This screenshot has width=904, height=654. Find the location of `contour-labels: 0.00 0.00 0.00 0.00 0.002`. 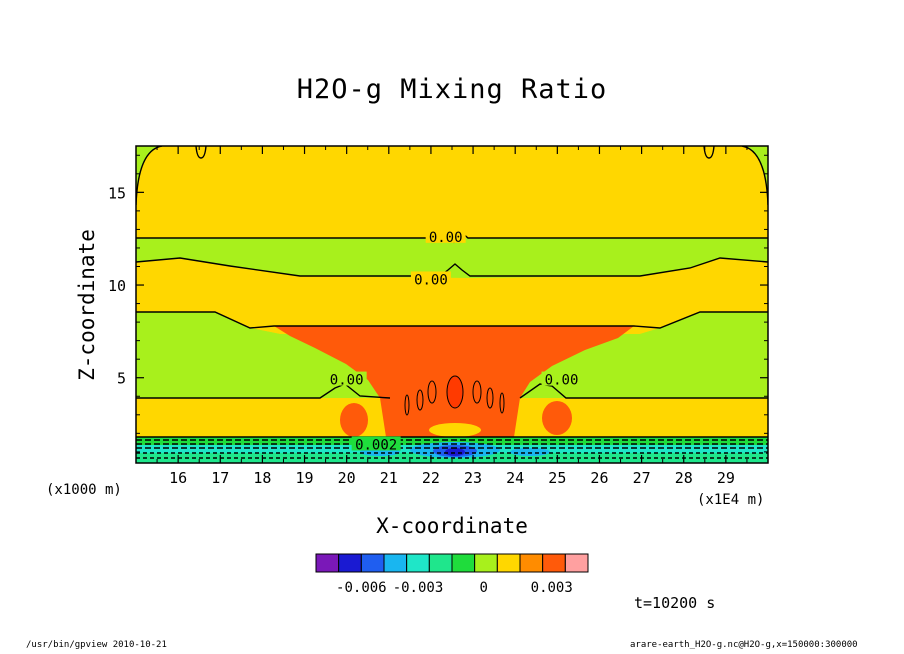

contour-labels: 0.00 0.00 0.00 0.00 0.002 is located at coordinates (454, 340).